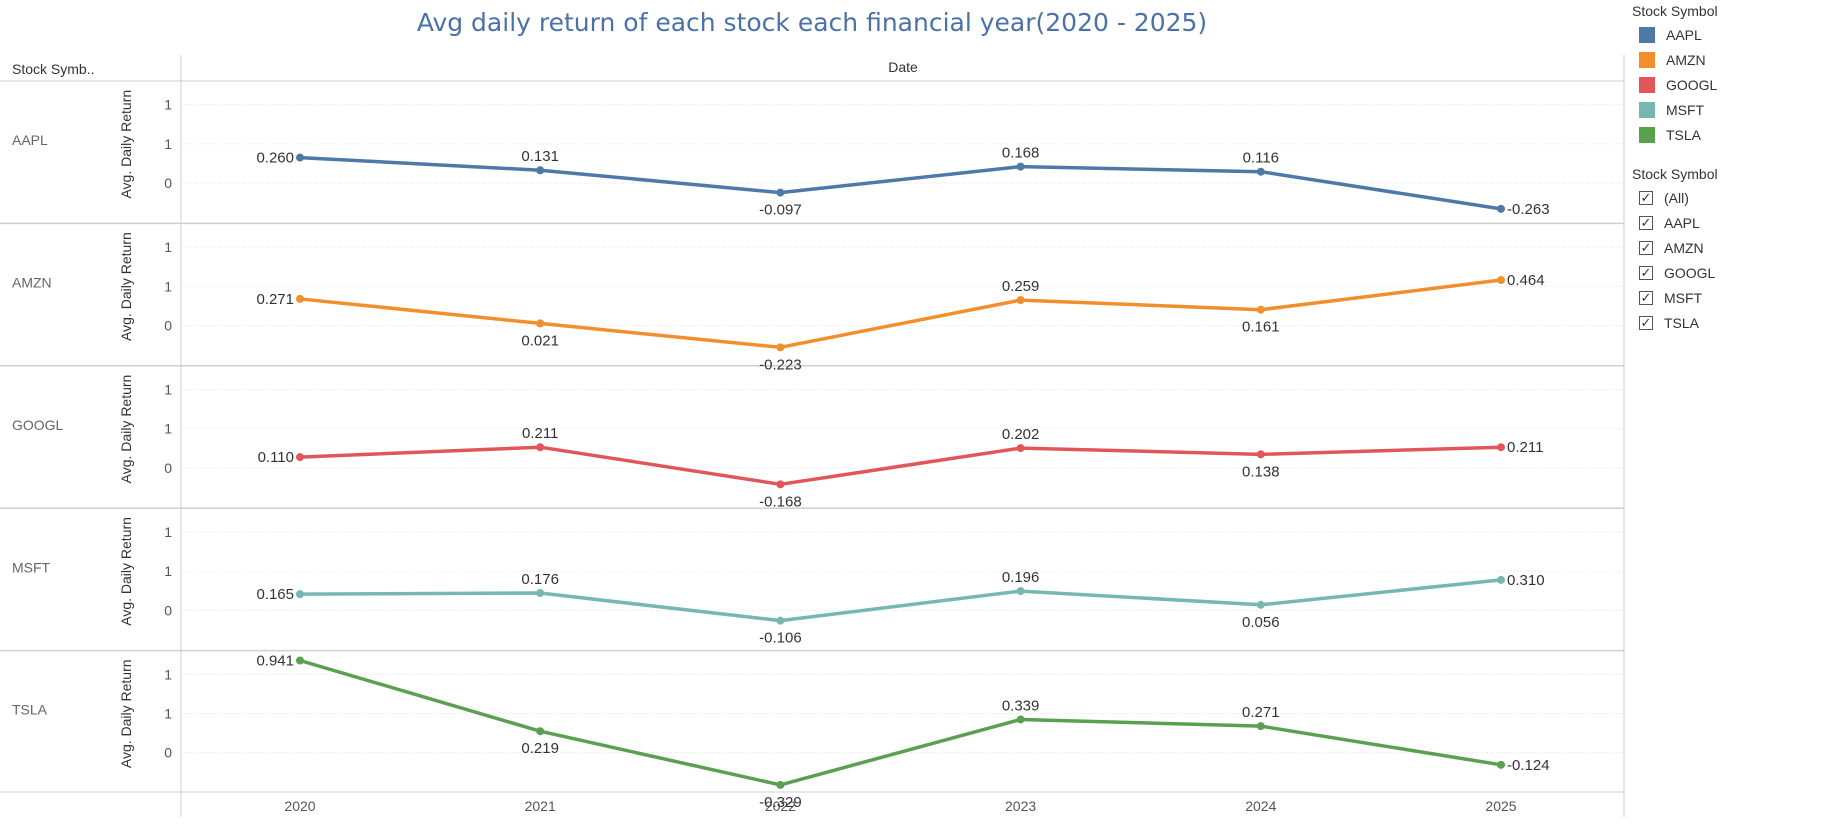 This screenshot has width=1832, height=827. I want to click on legend-item-amzn: AMZN, so click(1732, 59).